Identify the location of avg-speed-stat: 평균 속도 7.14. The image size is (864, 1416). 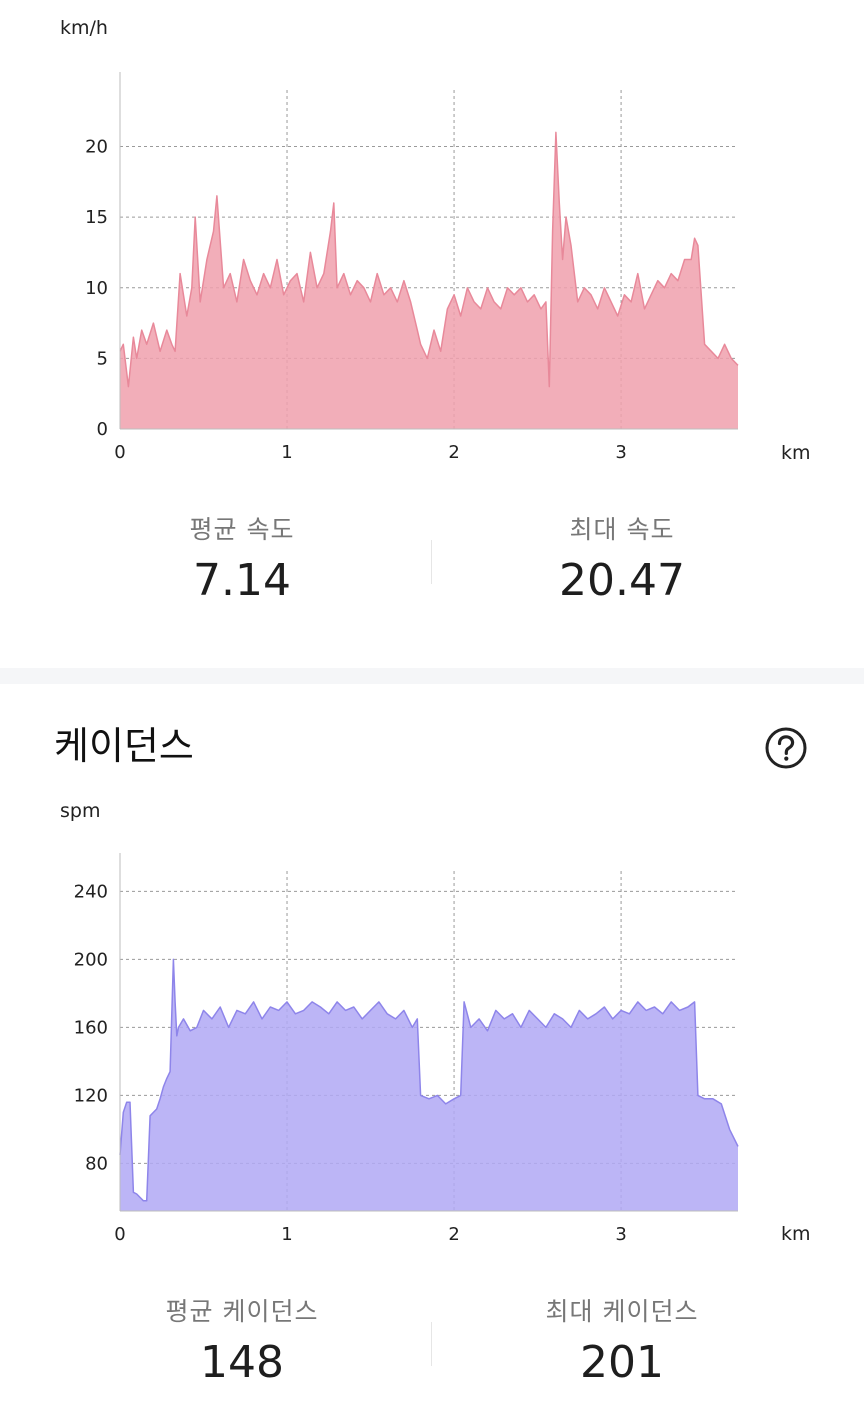
(242, 560).